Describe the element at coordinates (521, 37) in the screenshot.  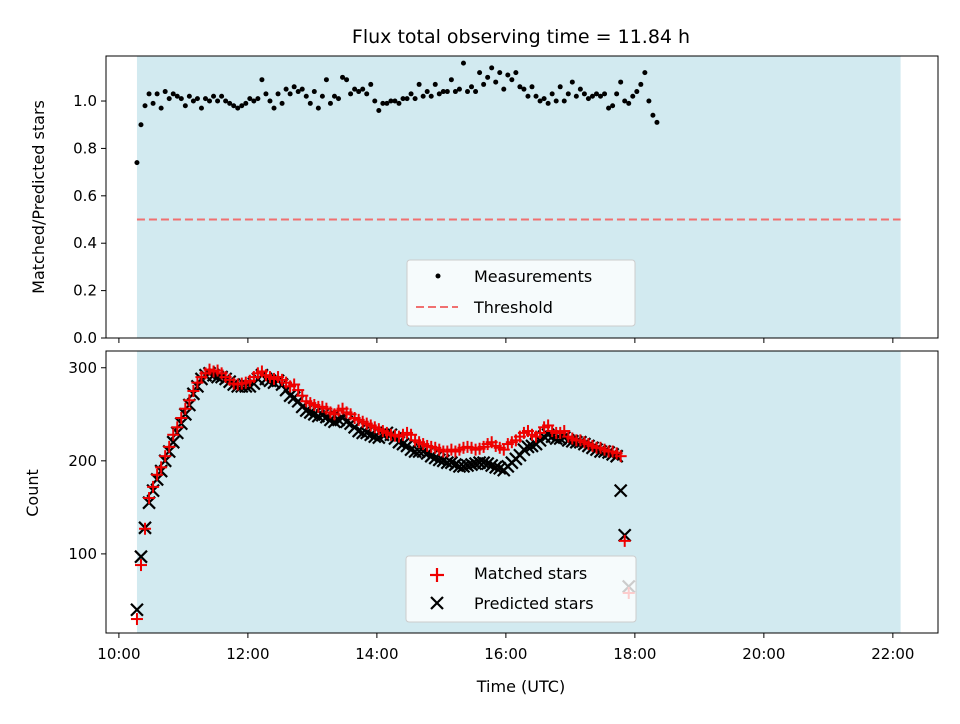
I see `chart-title: Flux total observing time = 11.84 h` at that location.